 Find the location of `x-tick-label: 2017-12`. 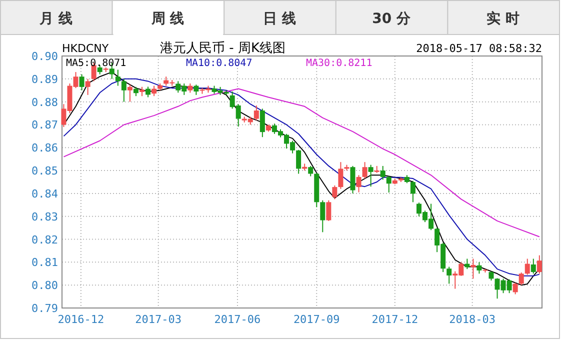

x-tick-label: 2017-12 is located at coordinates (395, 319).